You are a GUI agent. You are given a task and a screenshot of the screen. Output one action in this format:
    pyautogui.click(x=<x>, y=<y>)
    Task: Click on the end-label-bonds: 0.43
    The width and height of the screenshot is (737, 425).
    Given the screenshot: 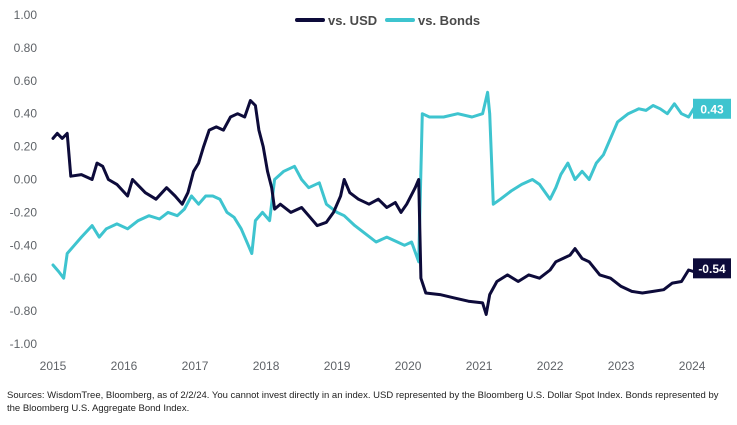 What is the action you would take?
    pyautogui.click(x=712, y=108)
    